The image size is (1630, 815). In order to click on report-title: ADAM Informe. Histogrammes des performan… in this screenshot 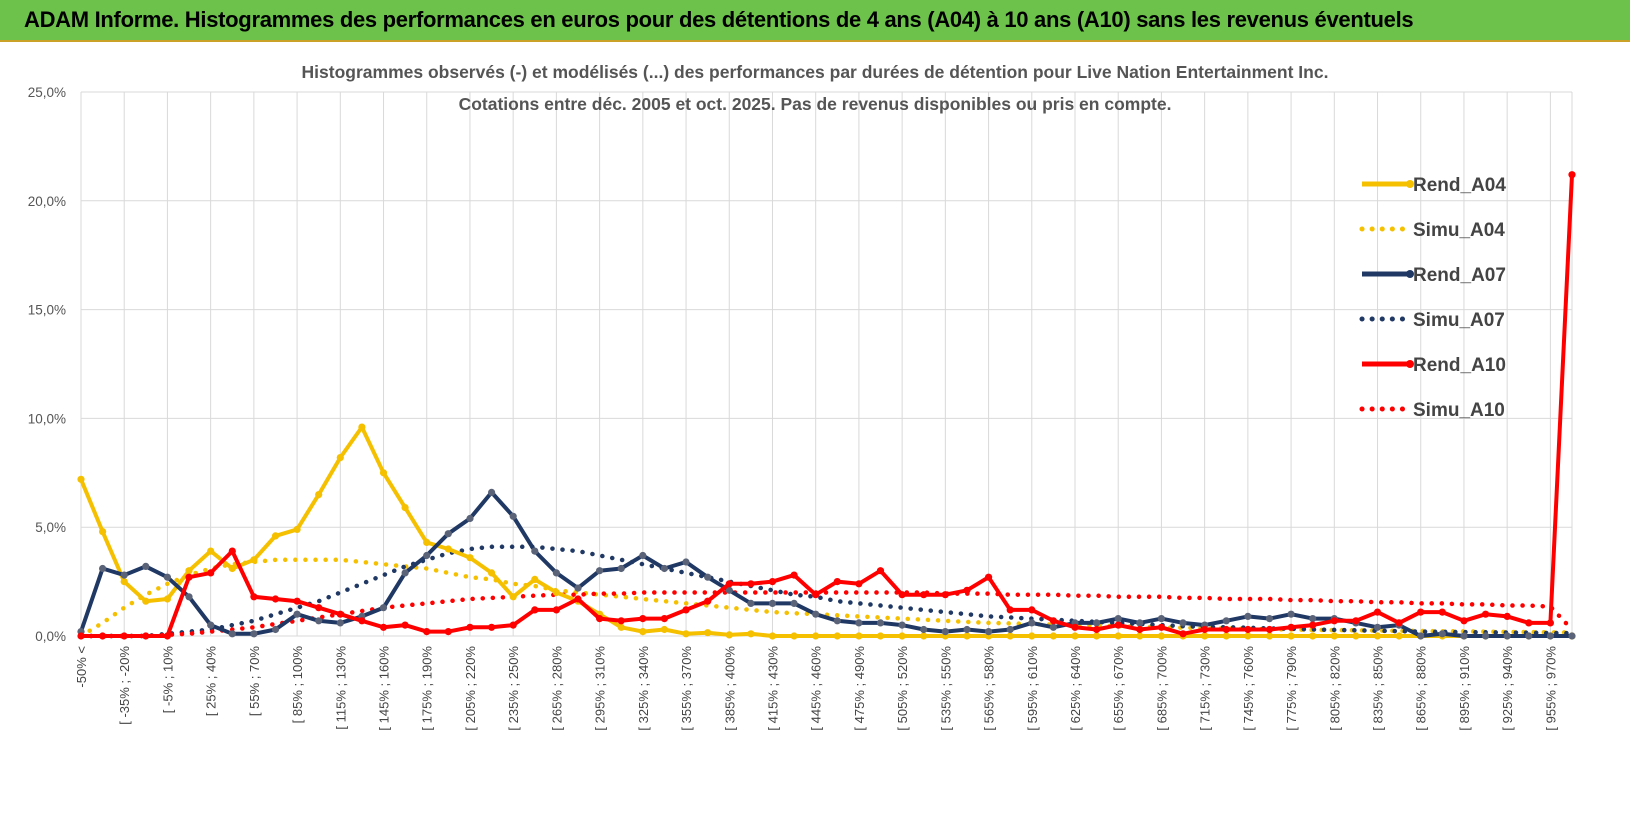, I will do `click(719, 19)`.